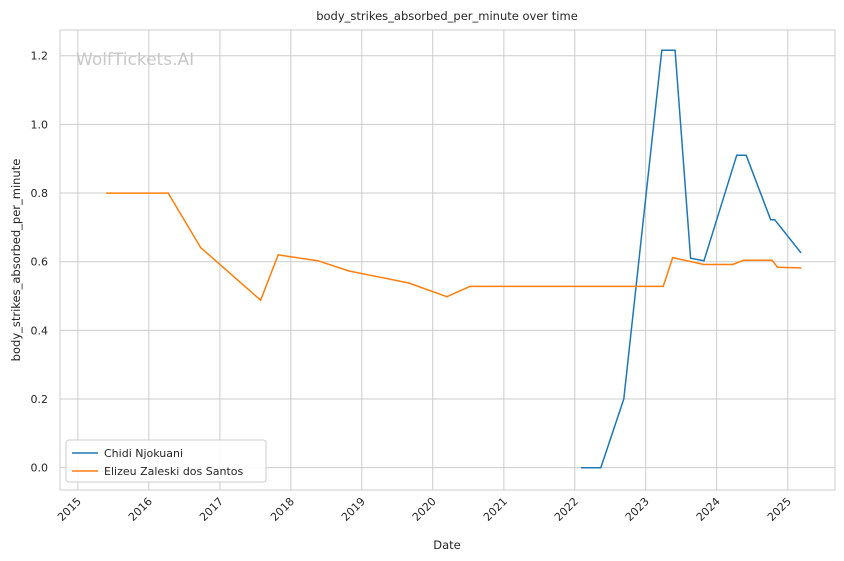  I want to click on y-tick-label-0.6: 0.6, so click(40, 262).